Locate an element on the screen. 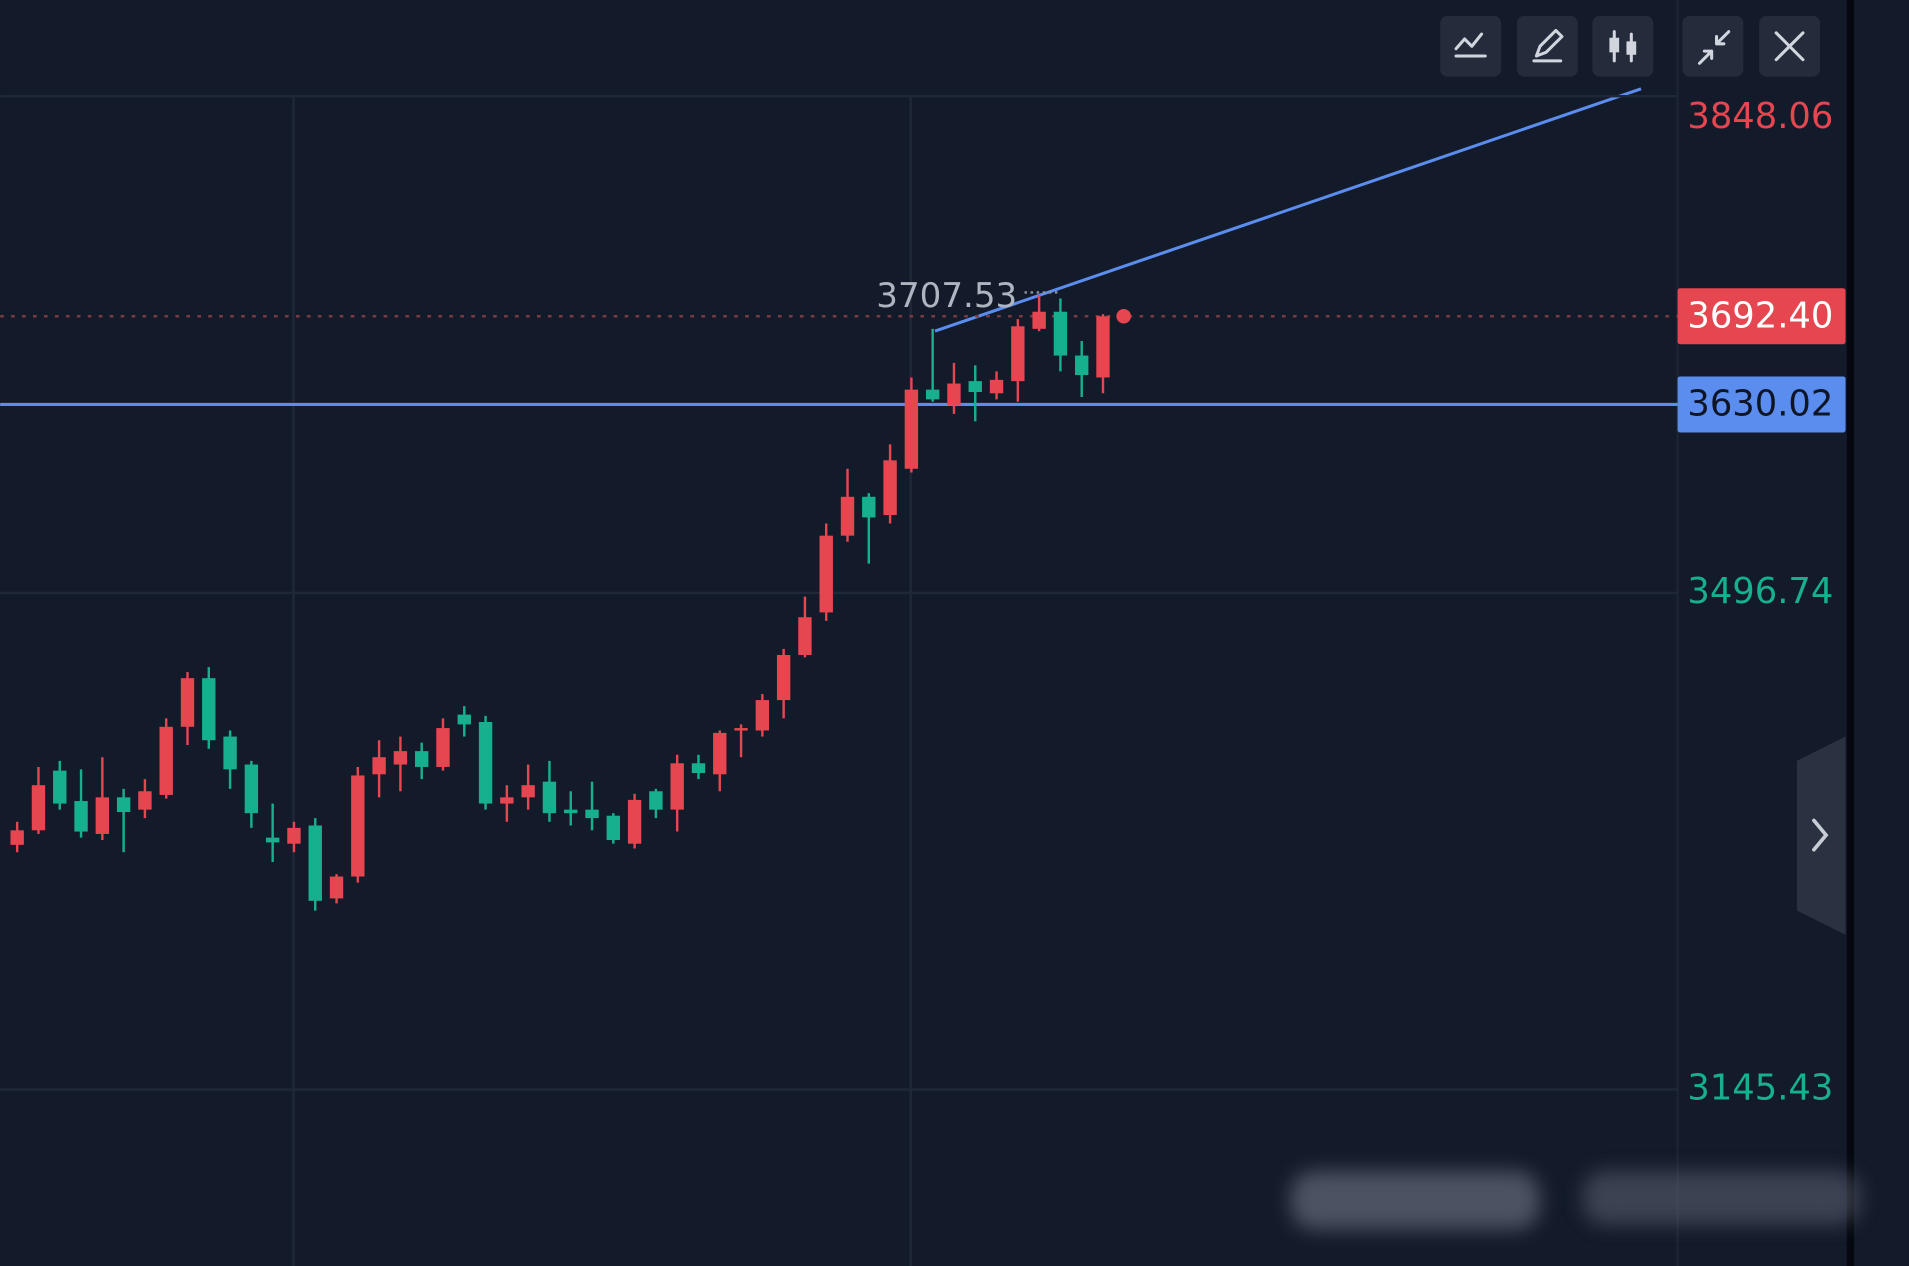 The height and width of the screenshot is (1266, 1909). y-tick-label: 3848.06 is located at coordinates (1760, 116).